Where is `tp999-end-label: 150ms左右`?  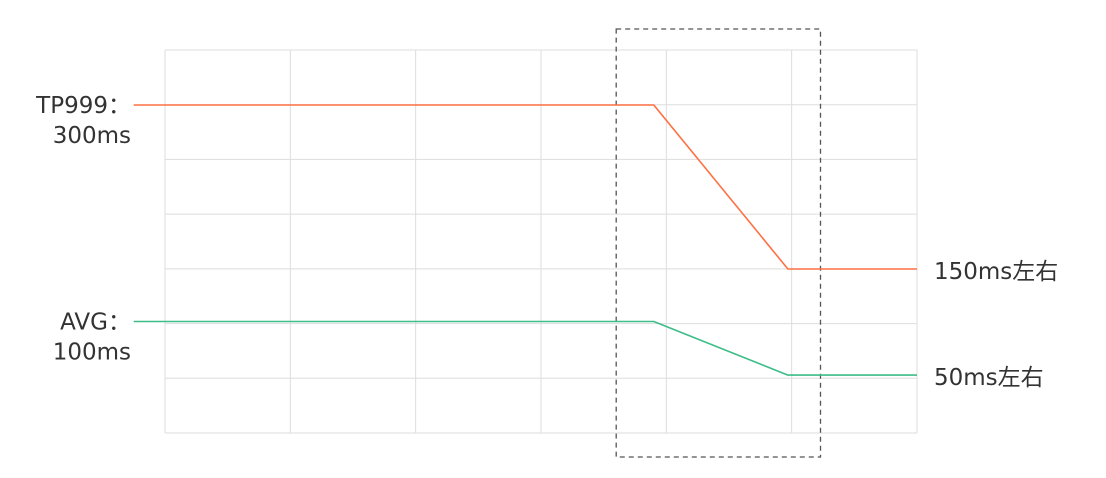 tp999-end-label: 150ms左右 is located at coordinates (996, 272).